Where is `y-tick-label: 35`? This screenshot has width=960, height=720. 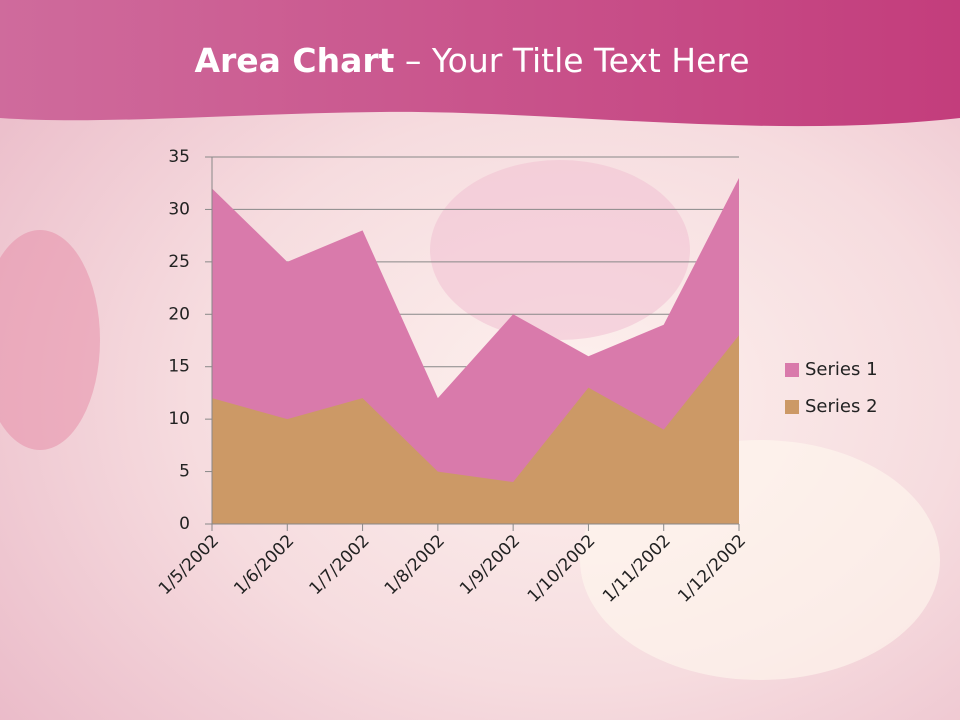
y-tick-label: 35 is located at coordinates (179, 157).